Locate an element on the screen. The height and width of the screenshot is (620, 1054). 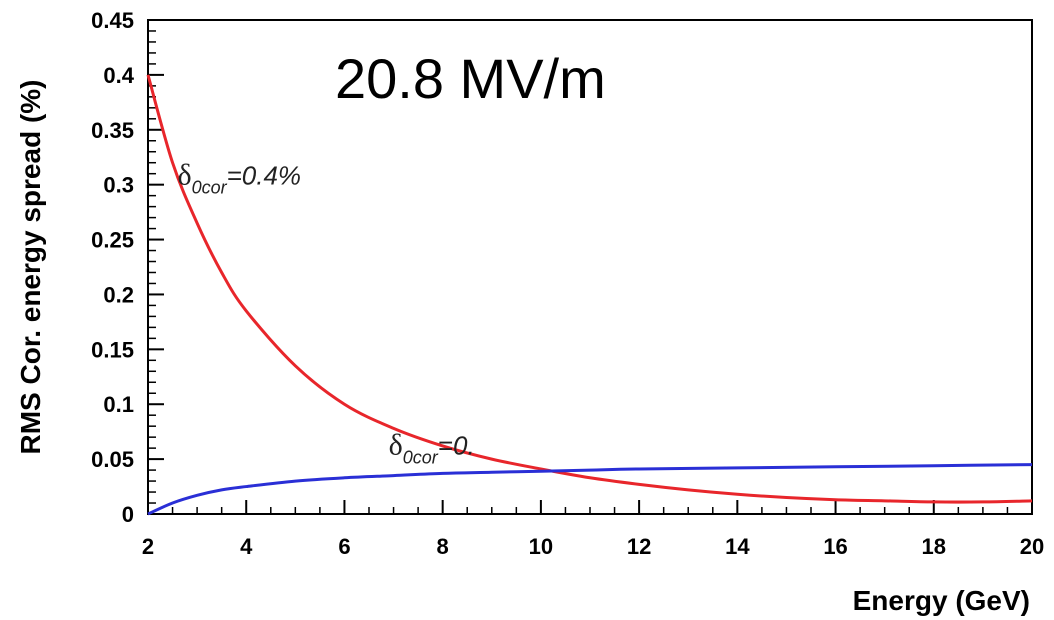
series-annotation-0: δ0cor=0.4% is located at coordinates (239, 178).